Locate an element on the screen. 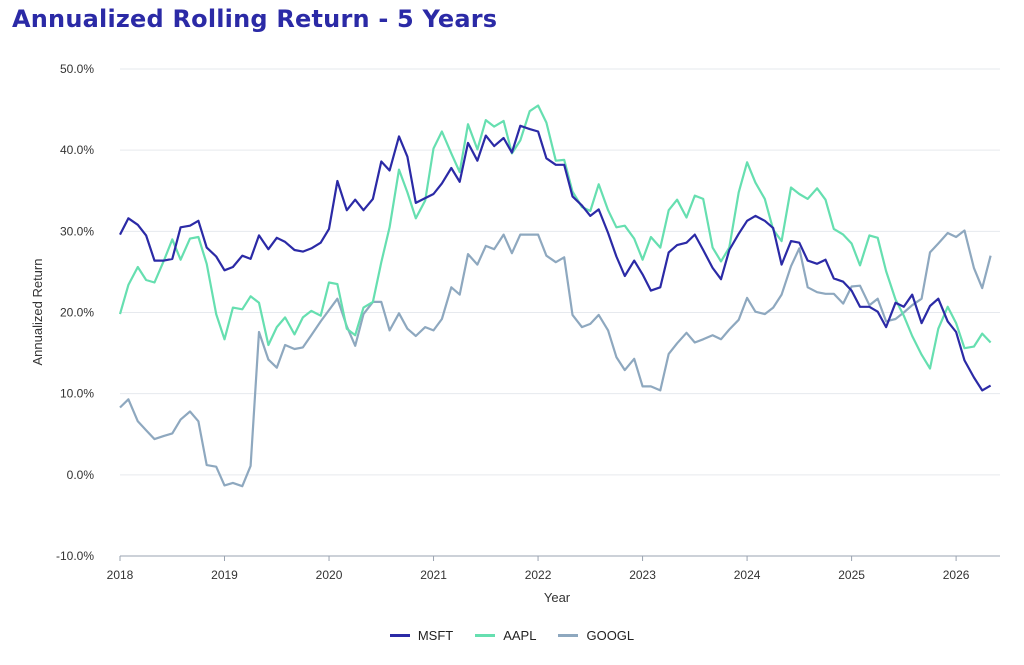  y-axis-label: Annualized Return is located at coordinates (37, 312).